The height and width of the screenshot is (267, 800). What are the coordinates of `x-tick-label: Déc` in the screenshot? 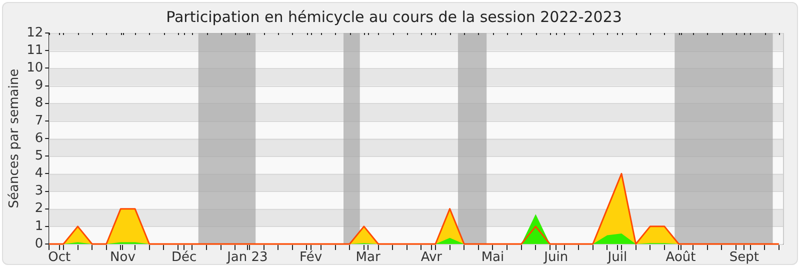 It's located at (184, 257).